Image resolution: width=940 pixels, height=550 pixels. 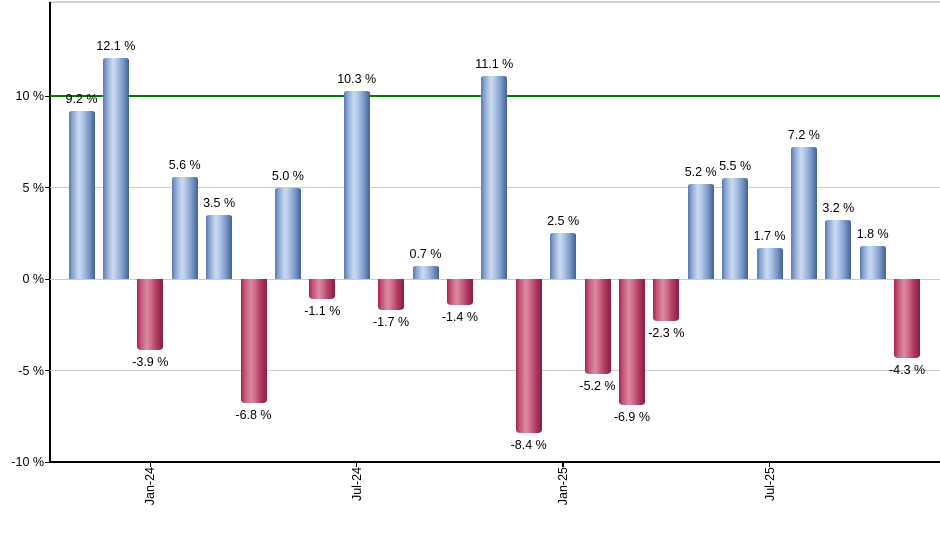 I want to click on plot-top-border, so click(x=495, y=2).